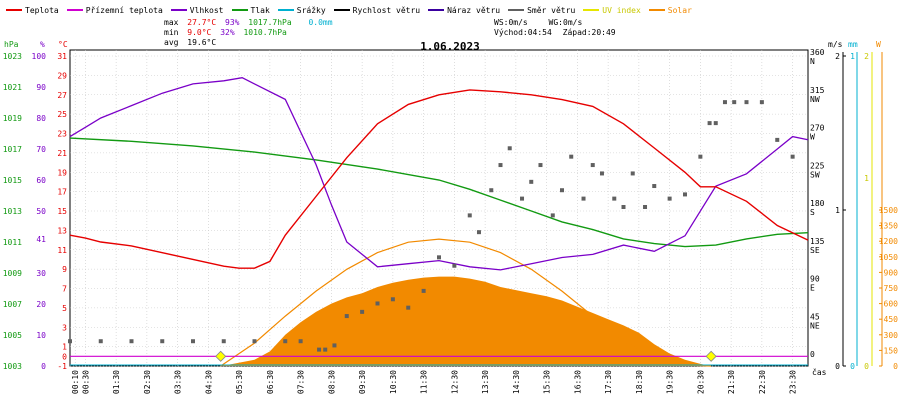 The width and height of the screenshot is (900, 400). What do you see at coordinates (171, 22) in the screenshot?
I see `max-label: max` at bounding box center [171, 22].